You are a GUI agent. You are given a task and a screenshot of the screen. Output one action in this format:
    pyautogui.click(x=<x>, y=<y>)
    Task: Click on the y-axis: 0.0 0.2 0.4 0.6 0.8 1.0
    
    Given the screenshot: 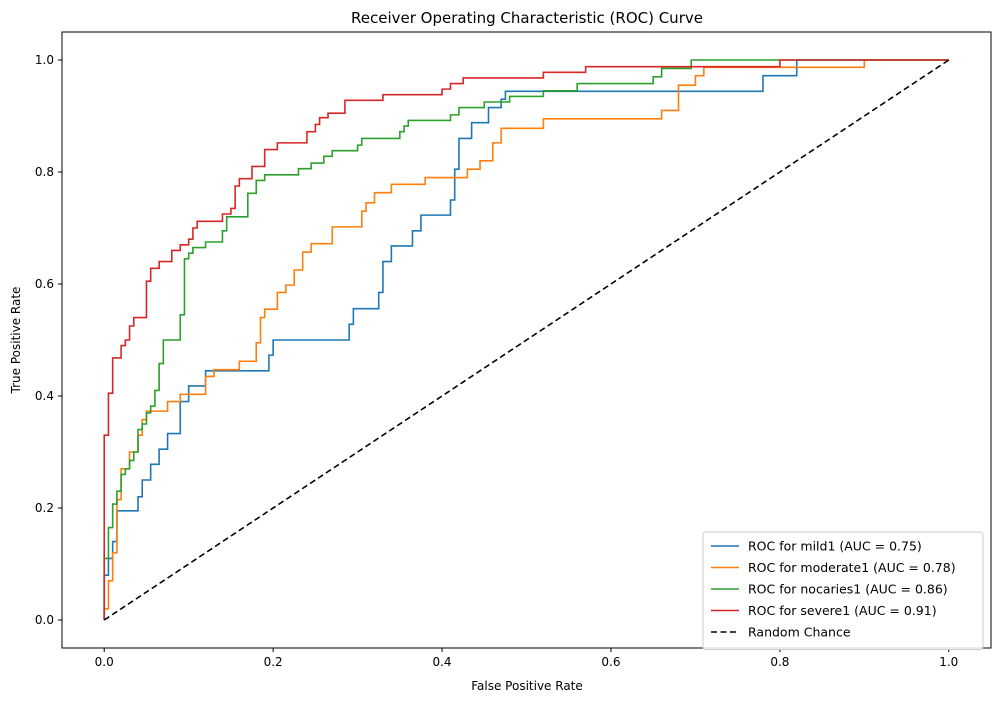 What is the action you would take?
    pyautogui.click(x=48, y=340)
    